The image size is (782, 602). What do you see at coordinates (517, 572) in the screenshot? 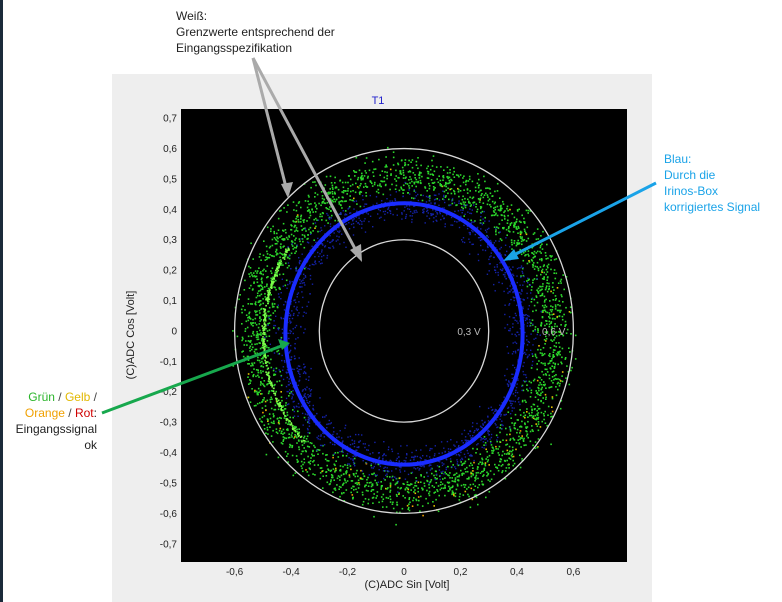
I see `x-tick-label: 0,4` at bounding box center [517, 572].